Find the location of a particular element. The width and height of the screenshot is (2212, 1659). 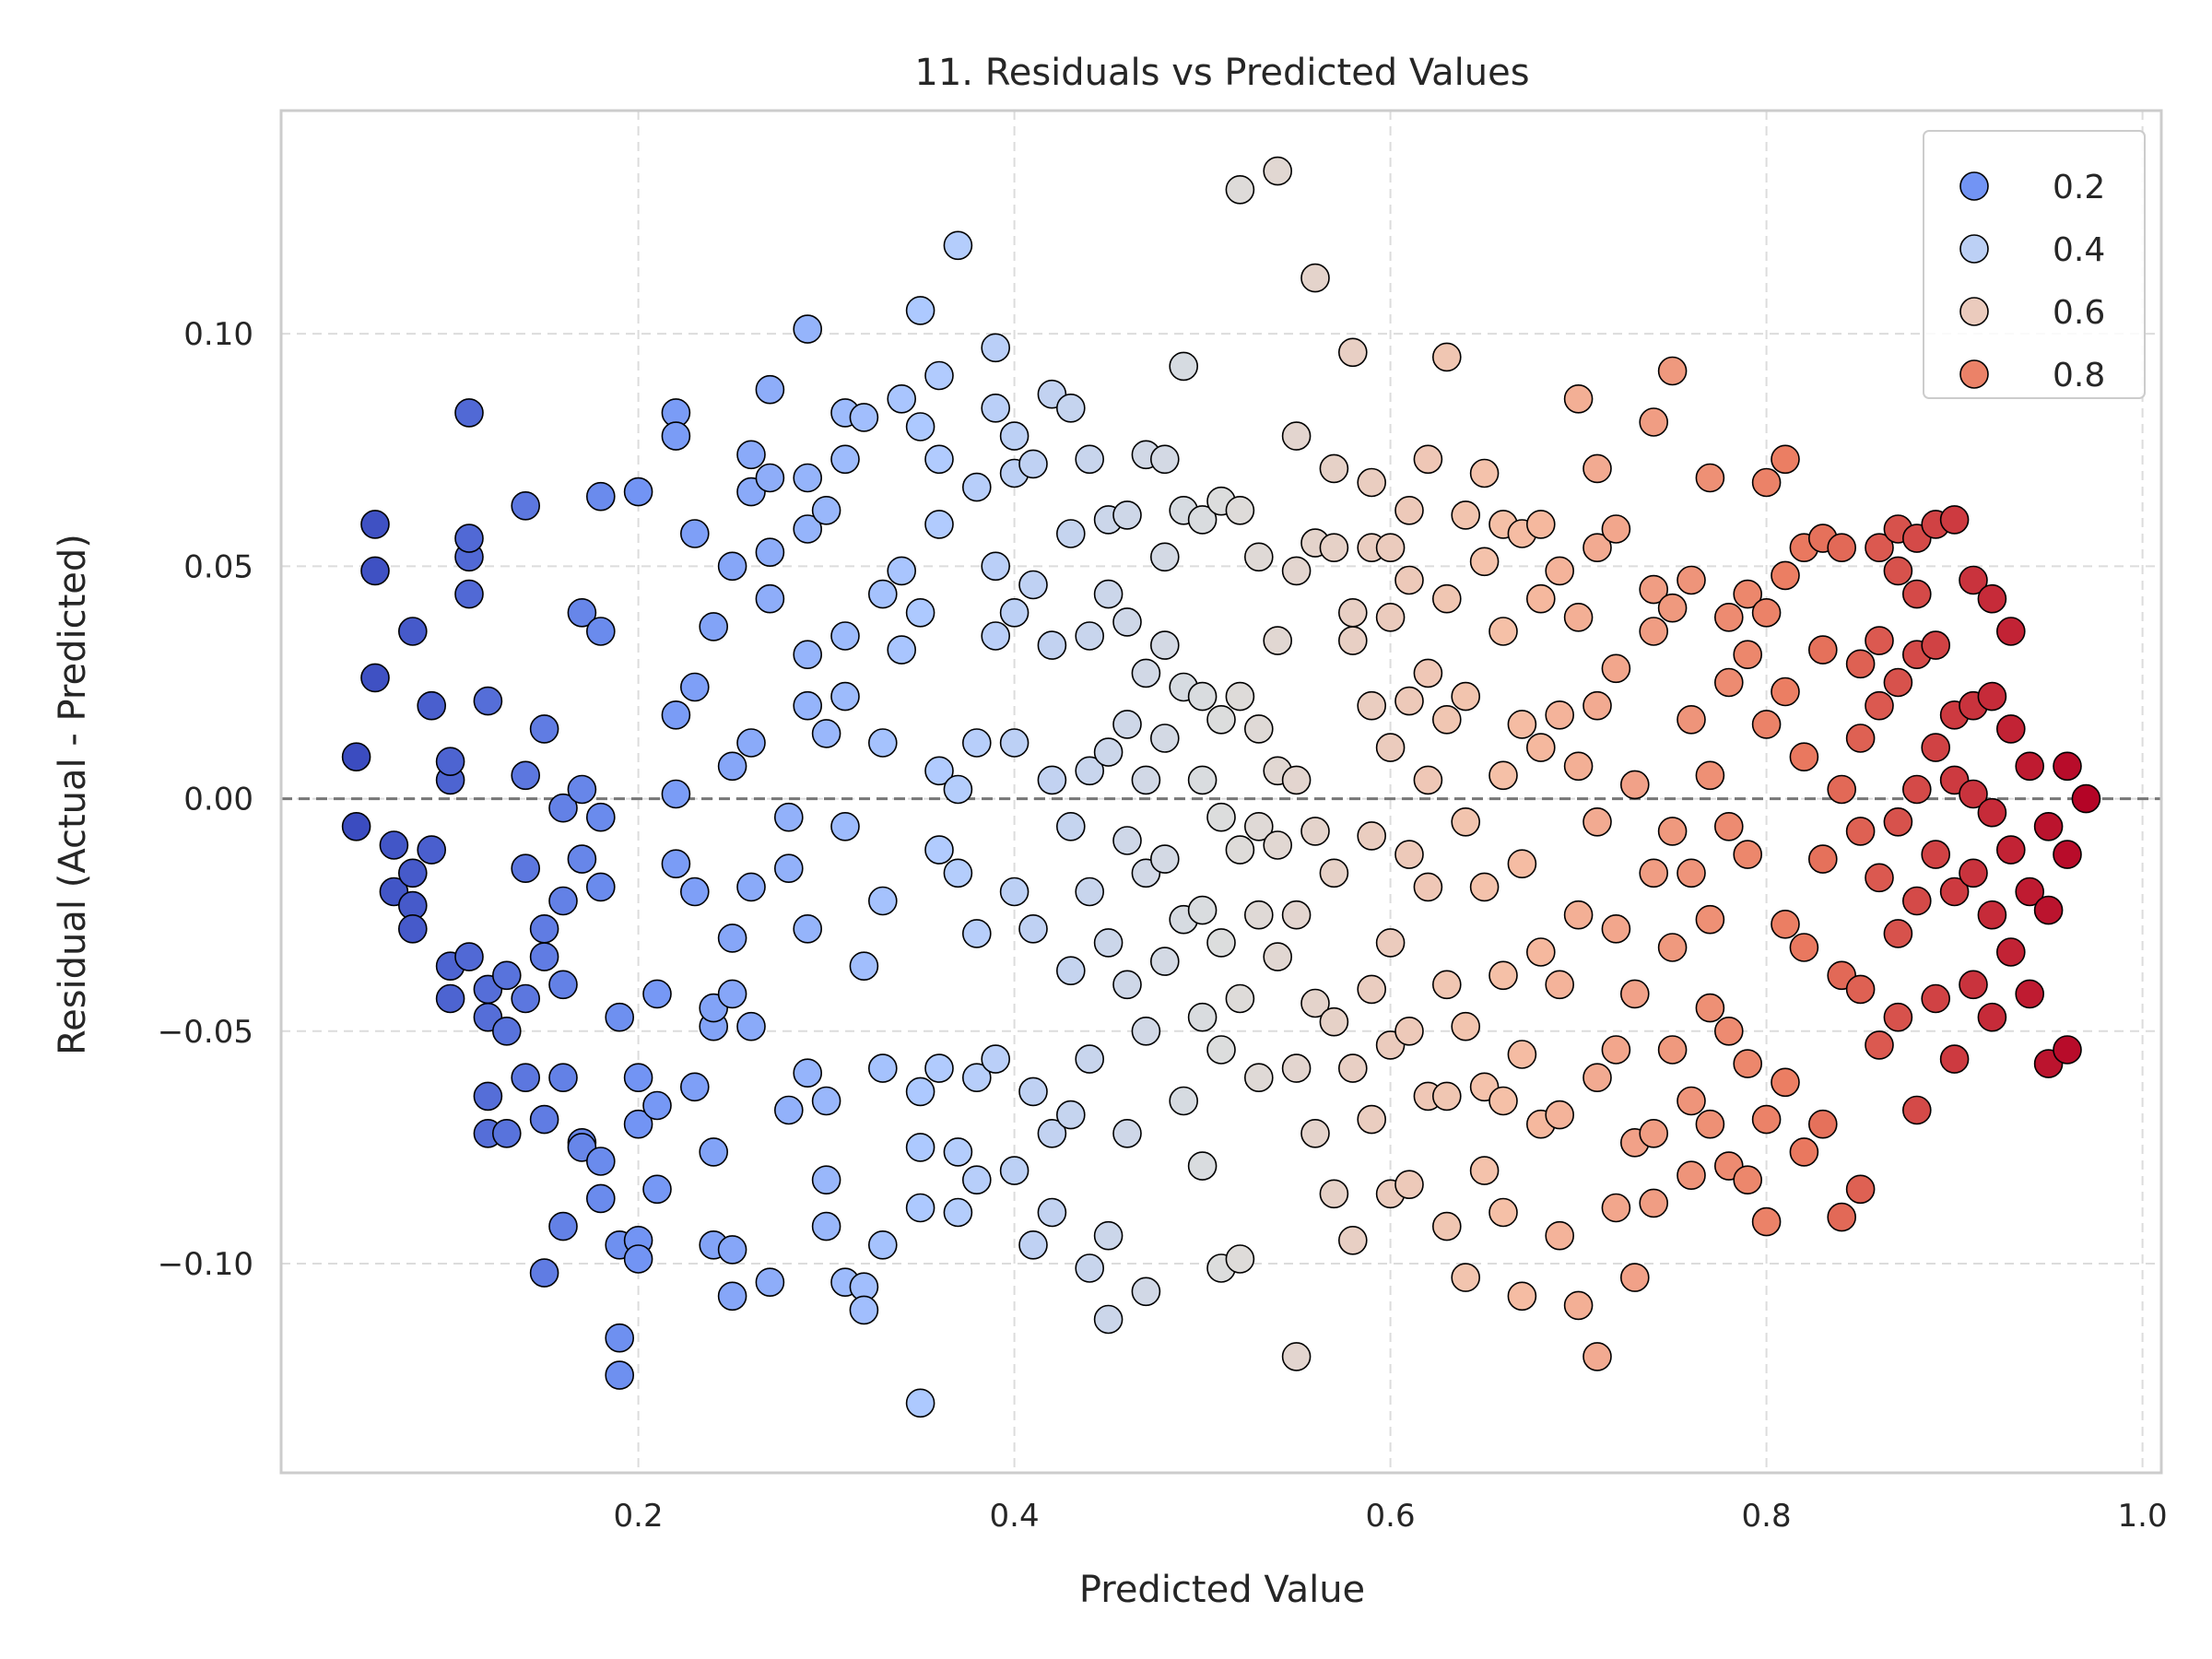

x-tick-label: 0.2 is located at coordinates (639, 1516).